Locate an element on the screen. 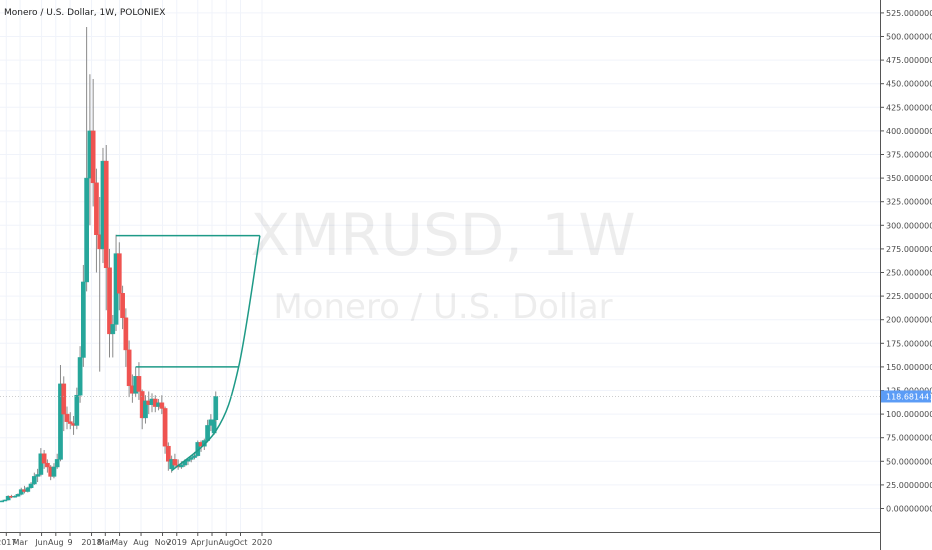 This screenshot has width=932, height=550. time-tick-label: Oct is located at coordinates (241, 542).